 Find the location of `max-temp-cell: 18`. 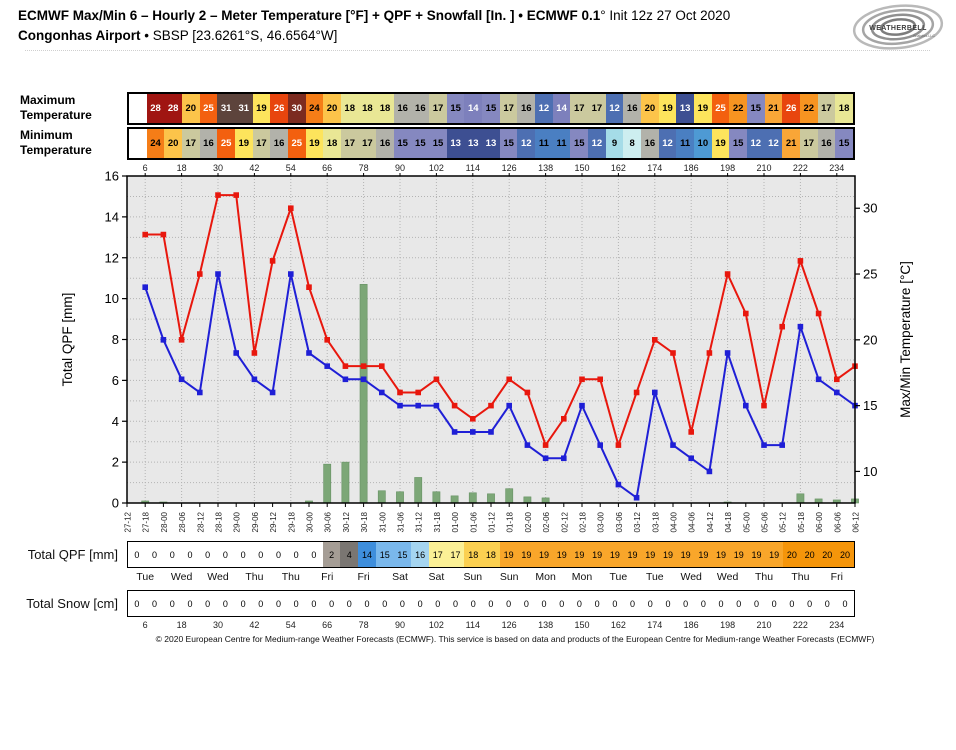

max-temp-cell: 18 is located at coordinates (844, 108).